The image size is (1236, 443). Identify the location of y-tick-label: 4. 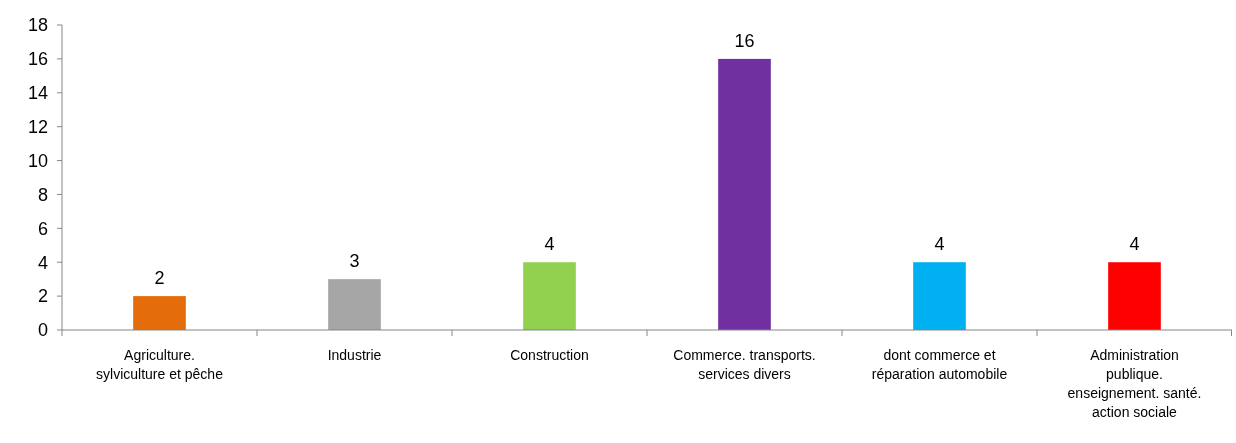
(42, 262).